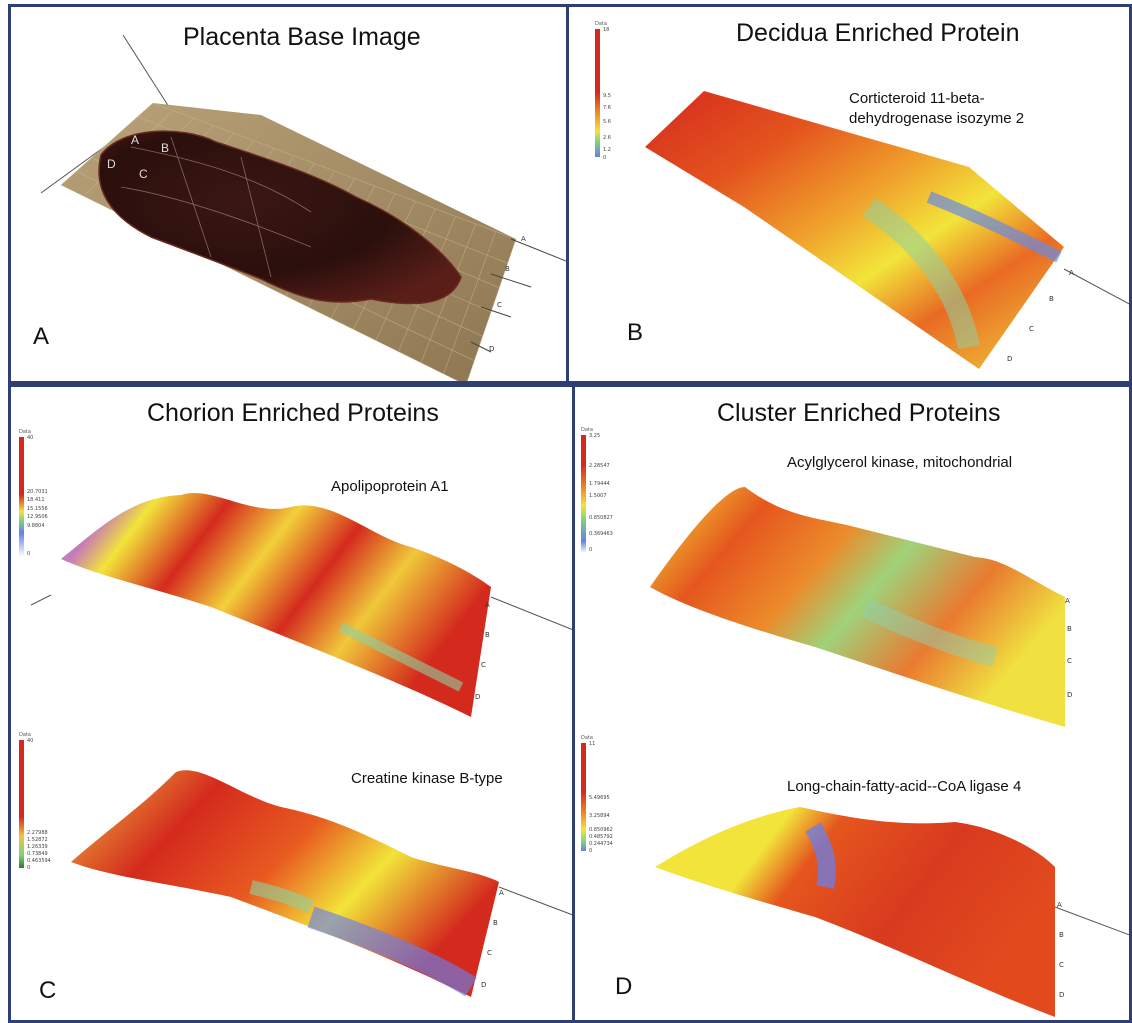 Image resolution: width=1132 pixels, height=1023 pixels. I want to click on panel-b-label: B, so click(635, 333).